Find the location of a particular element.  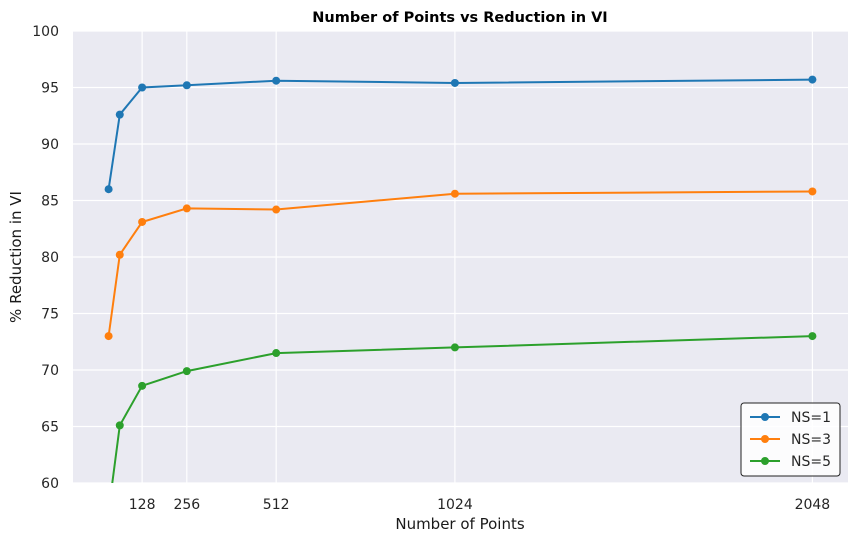

x-tick-label: 256 is located at coordinates (186, 505).